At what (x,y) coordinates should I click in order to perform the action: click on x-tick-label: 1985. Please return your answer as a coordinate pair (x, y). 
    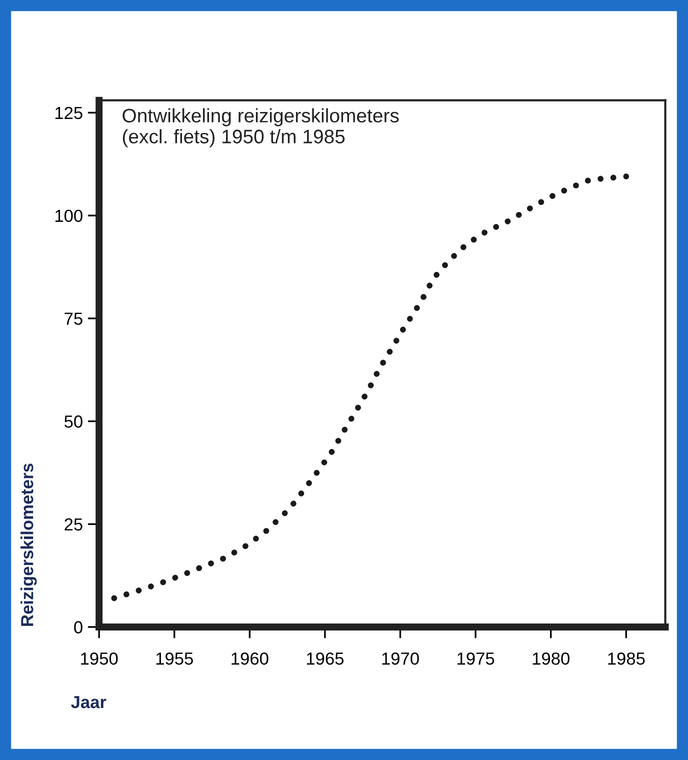
    Looking at the image, I should click on (626, 658).